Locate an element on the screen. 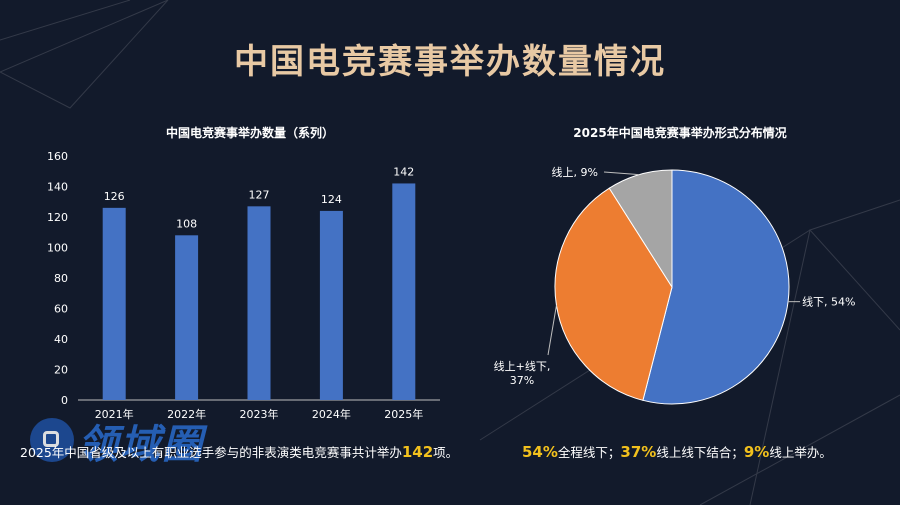  caption-right-value-3: 9% is located at coordinates (756, 452).